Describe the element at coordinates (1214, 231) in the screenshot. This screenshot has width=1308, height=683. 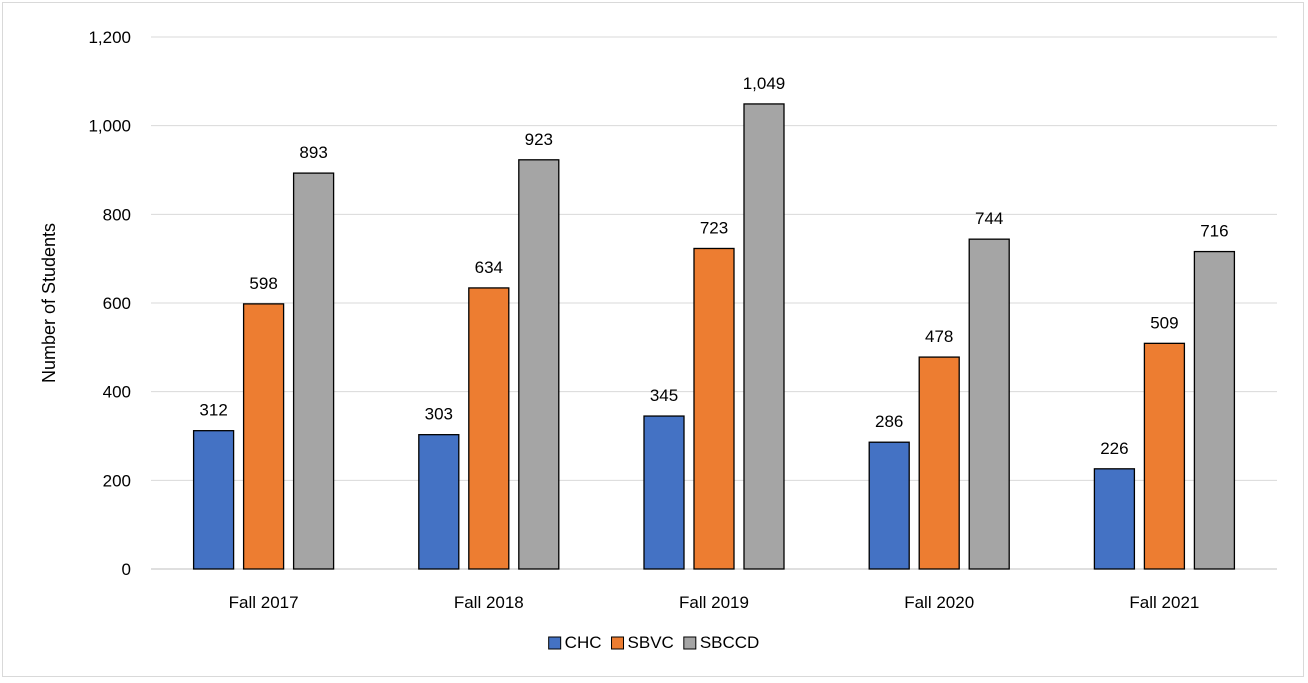
I see `data-label: 716` at that location.